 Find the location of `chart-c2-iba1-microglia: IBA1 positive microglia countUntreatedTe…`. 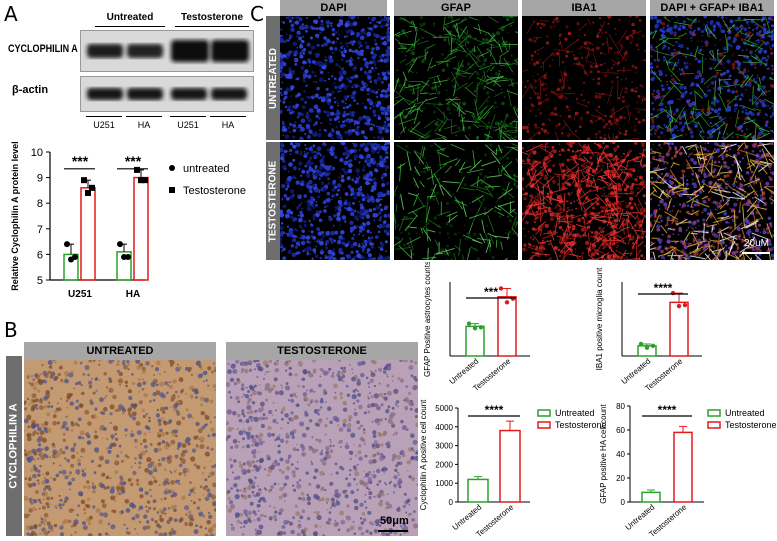

chart-c2-iba1-microglia: IBA1 positive microglia countUntreatedTe… is located at coordinates (648, 329).